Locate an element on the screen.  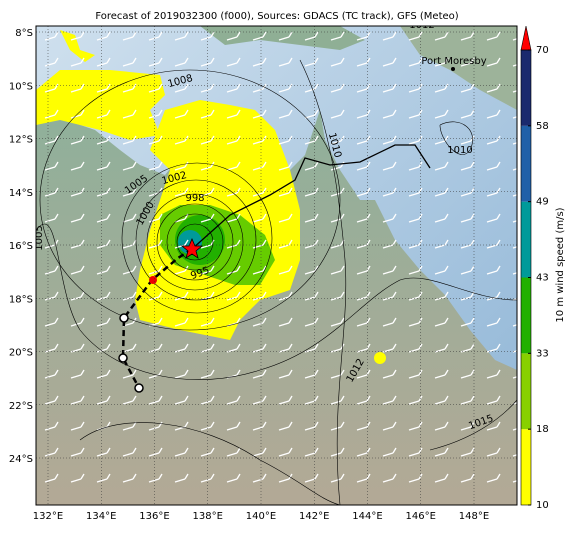
past-track is located at coordinates (311, 197).